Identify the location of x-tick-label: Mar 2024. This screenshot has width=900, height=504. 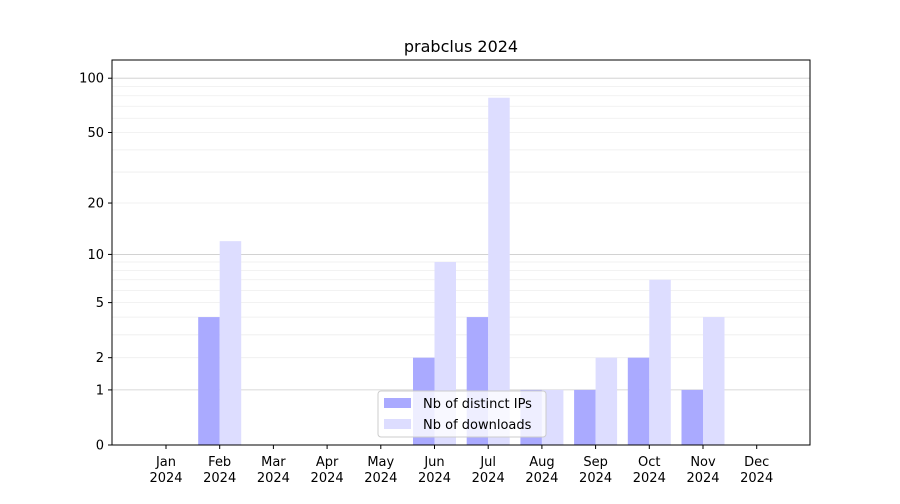
(273, 470).